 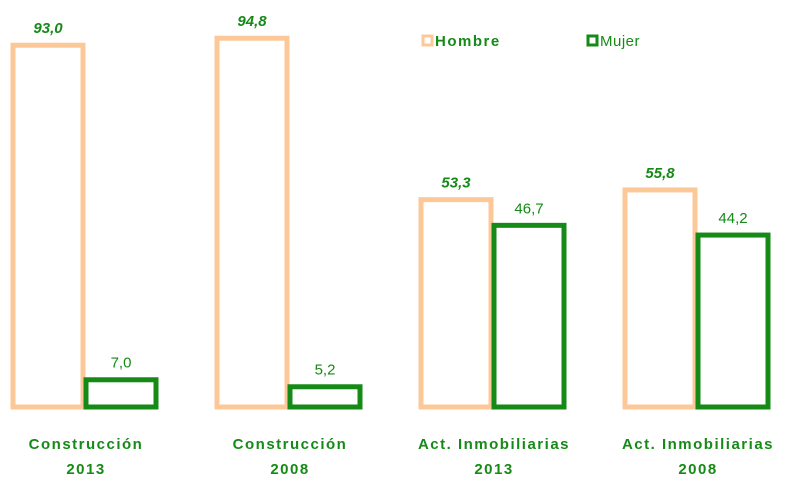 I want to click on value-label: 46,7, so click(x=528, y=208).